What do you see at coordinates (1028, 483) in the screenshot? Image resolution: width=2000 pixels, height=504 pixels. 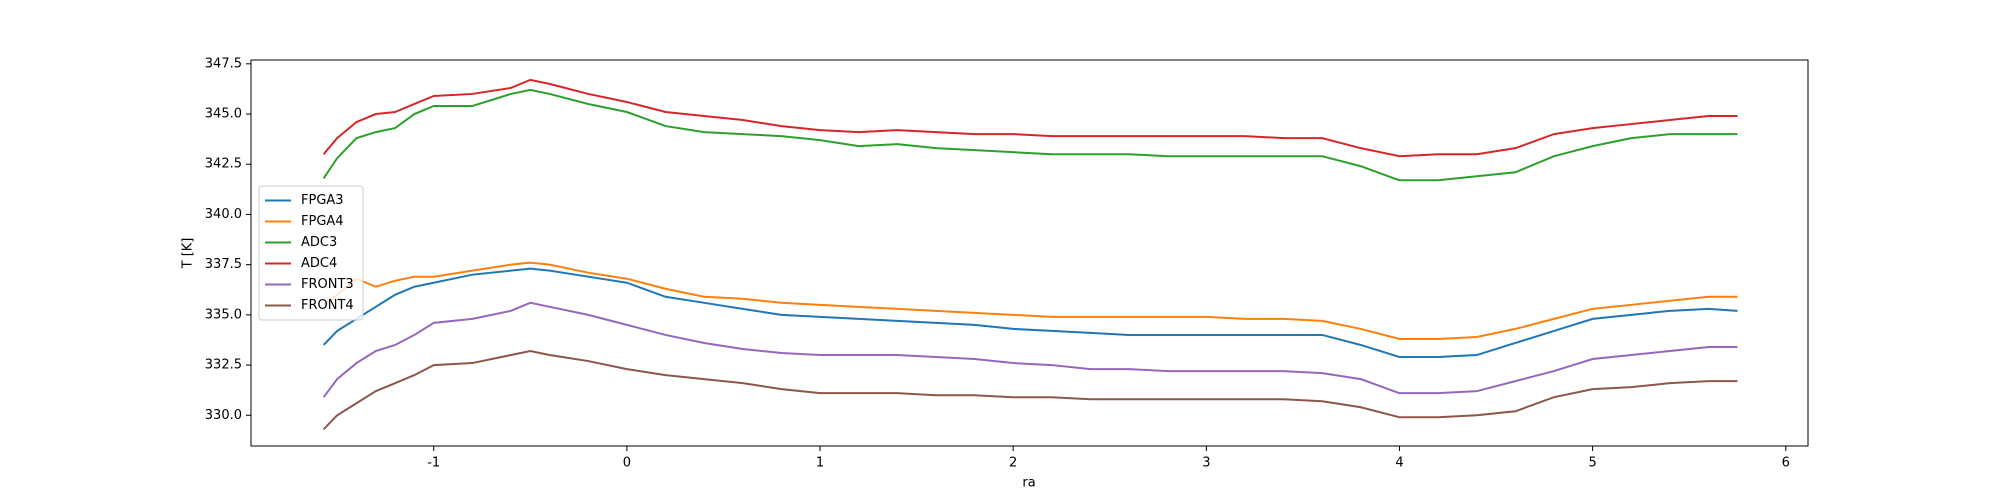 I see `x-axis-label: ra` at bounding box center [1028, 483].